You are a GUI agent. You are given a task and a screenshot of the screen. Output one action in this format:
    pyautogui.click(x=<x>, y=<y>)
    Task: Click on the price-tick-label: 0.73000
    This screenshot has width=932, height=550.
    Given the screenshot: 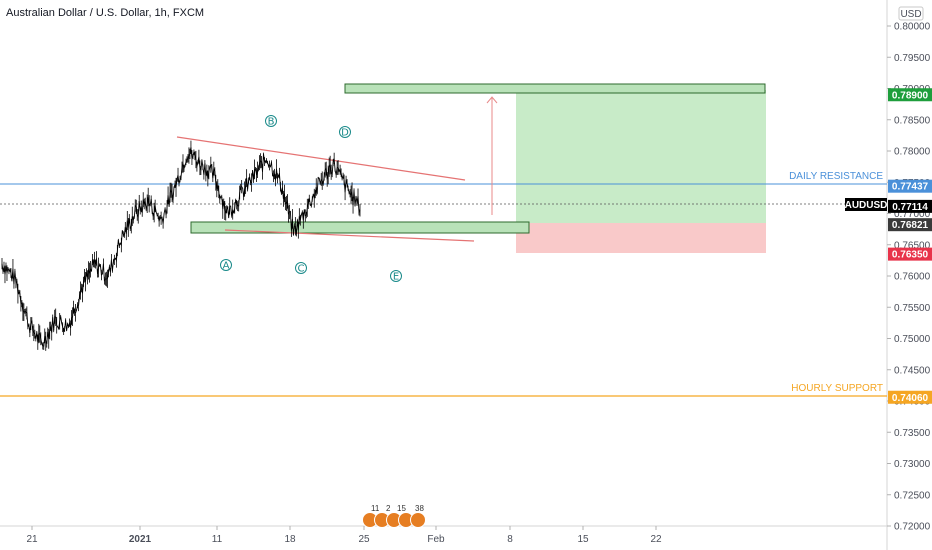 What is the action you would take?
    pyautogui.click(x=912, y=464)
    